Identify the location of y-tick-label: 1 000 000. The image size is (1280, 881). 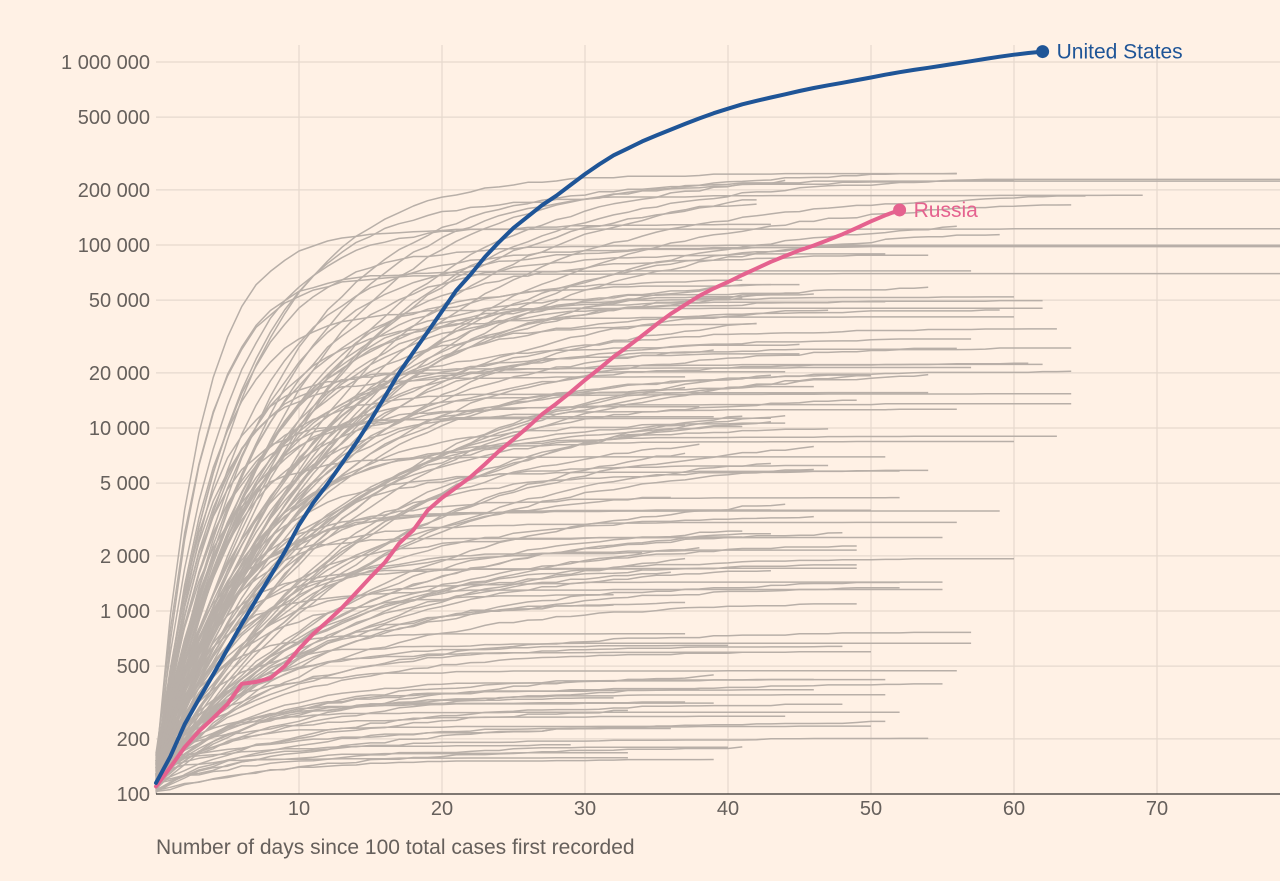
(105, 63).